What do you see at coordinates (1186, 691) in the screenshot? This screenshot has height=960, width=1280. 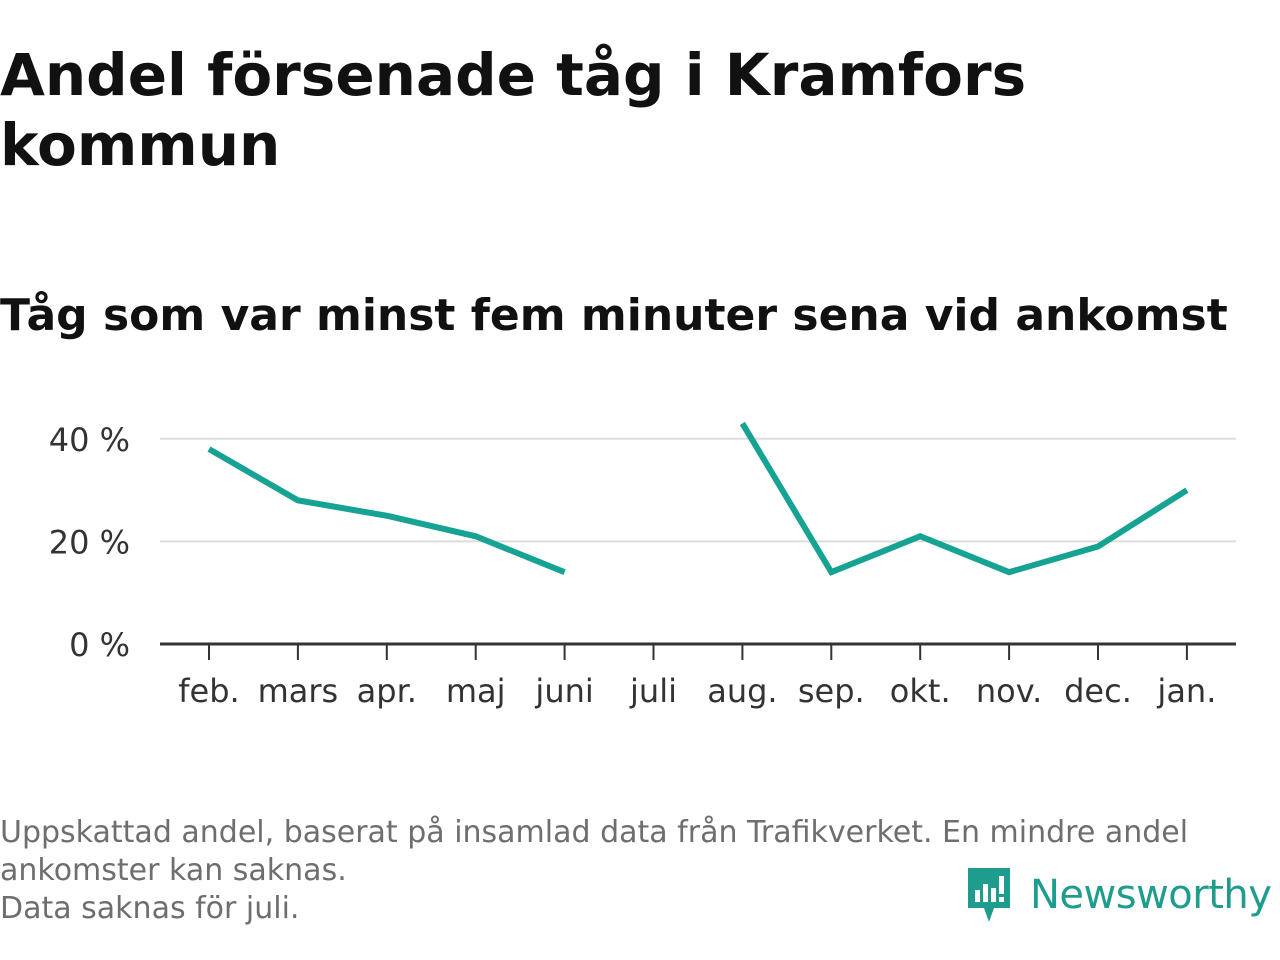 I see `x-tick-label: jan.` at bounding box center [1186, 691].